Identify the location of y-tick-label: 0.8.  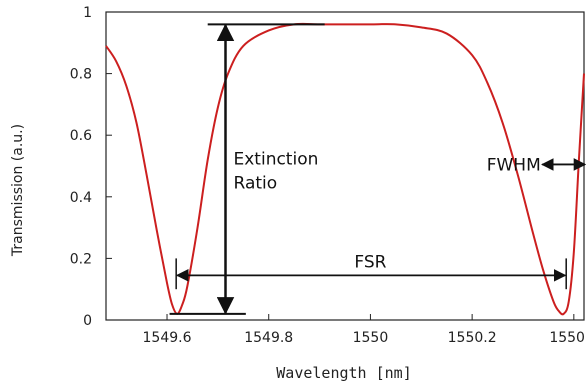
(81, 75).